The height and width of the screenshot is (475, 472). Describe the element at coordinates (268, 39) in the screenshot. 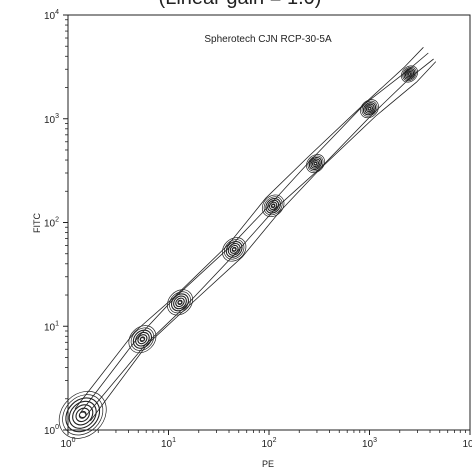

I see `legend-entry: Spherotech CJN RCP-30-5A` at that location.